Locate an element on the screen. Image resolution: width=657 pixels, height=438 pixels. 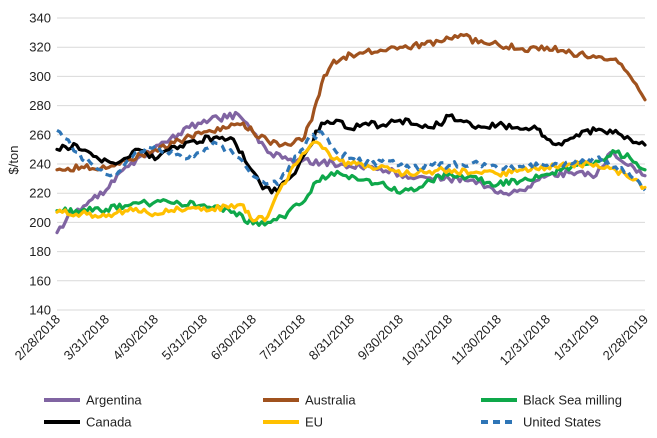
x-tick-label: 6/30/2018 is located at coordinates (234, 338).